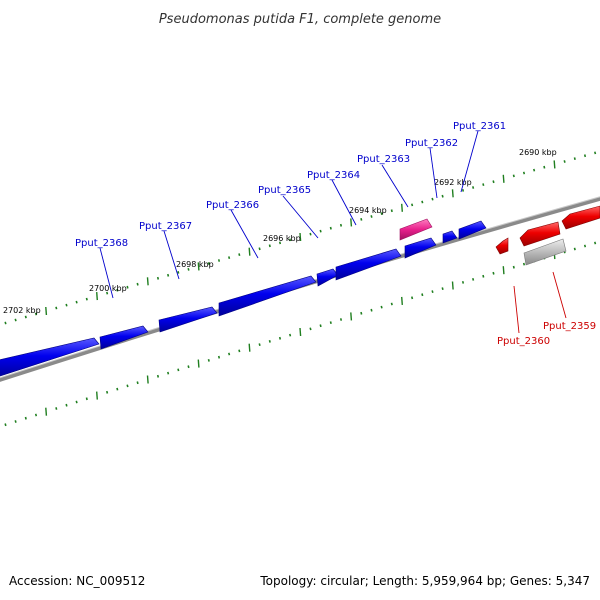  Describe the element at coordinates (479, 126) in the screenshot. I see `gene-label: Pput_2361` at that location.